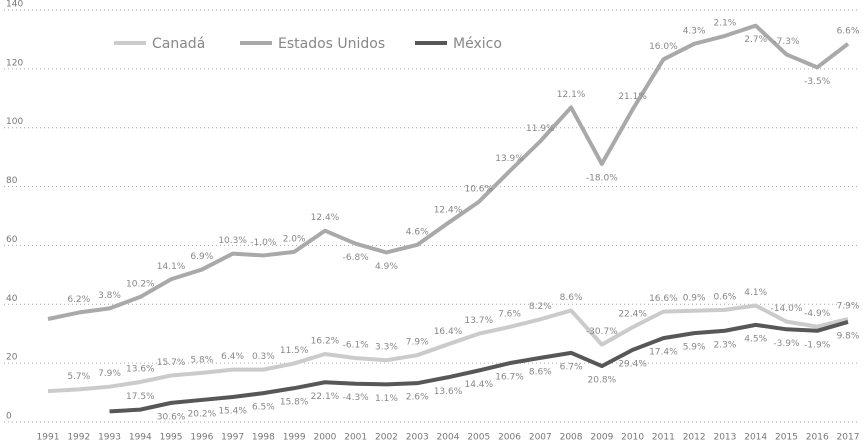  What do you see at coordinates (263, 438) in the screenshot?
I see `x-tick-label: 1998` at bounding box center [263, 438].